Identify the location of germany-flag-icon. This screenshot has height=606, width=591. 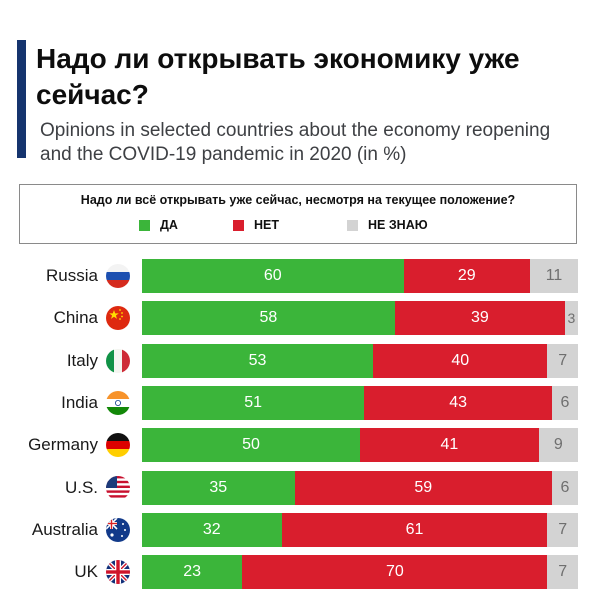
(118, 445).